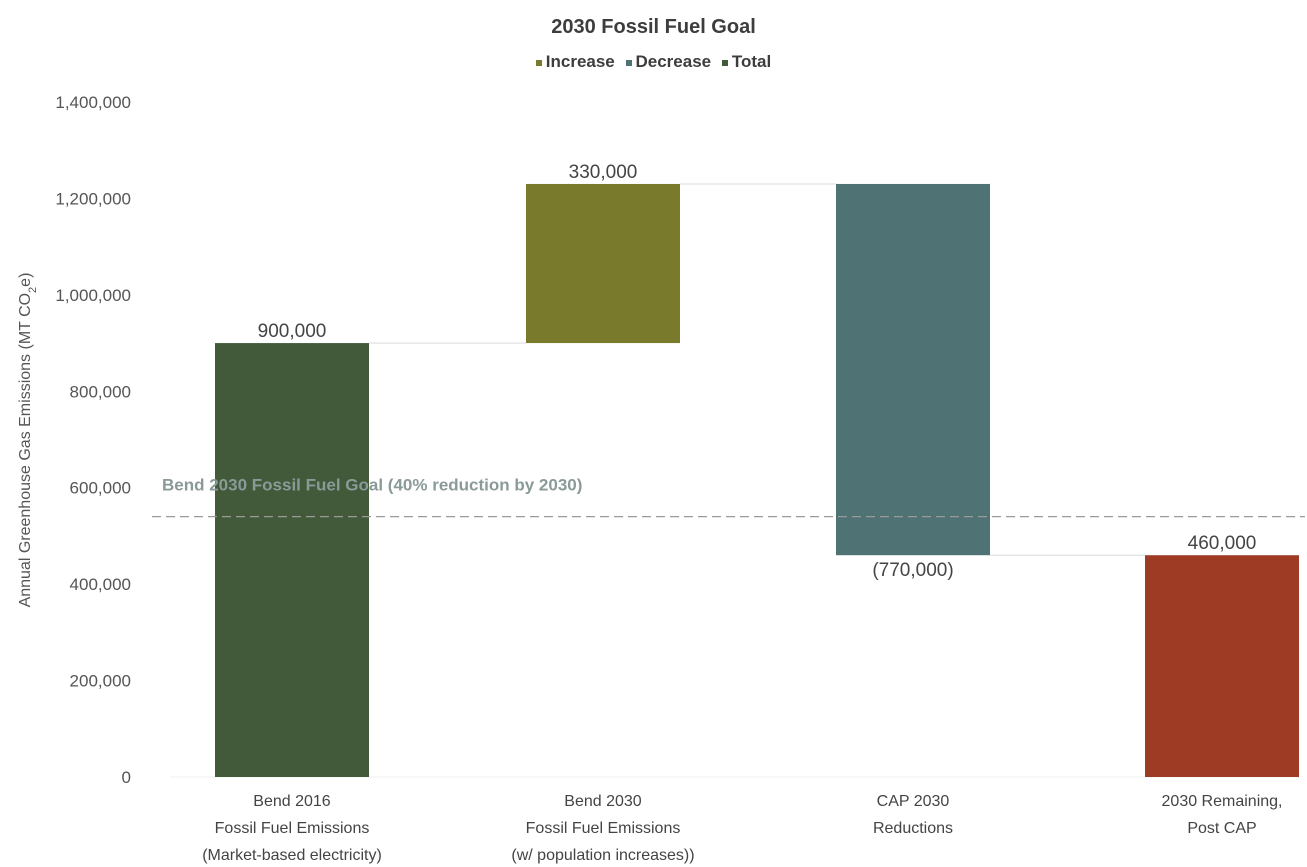 Image resolution: width=1307 pixels, height=867 pixels. I want to click on x-category-label: Bend 2016, so click(292, 801).